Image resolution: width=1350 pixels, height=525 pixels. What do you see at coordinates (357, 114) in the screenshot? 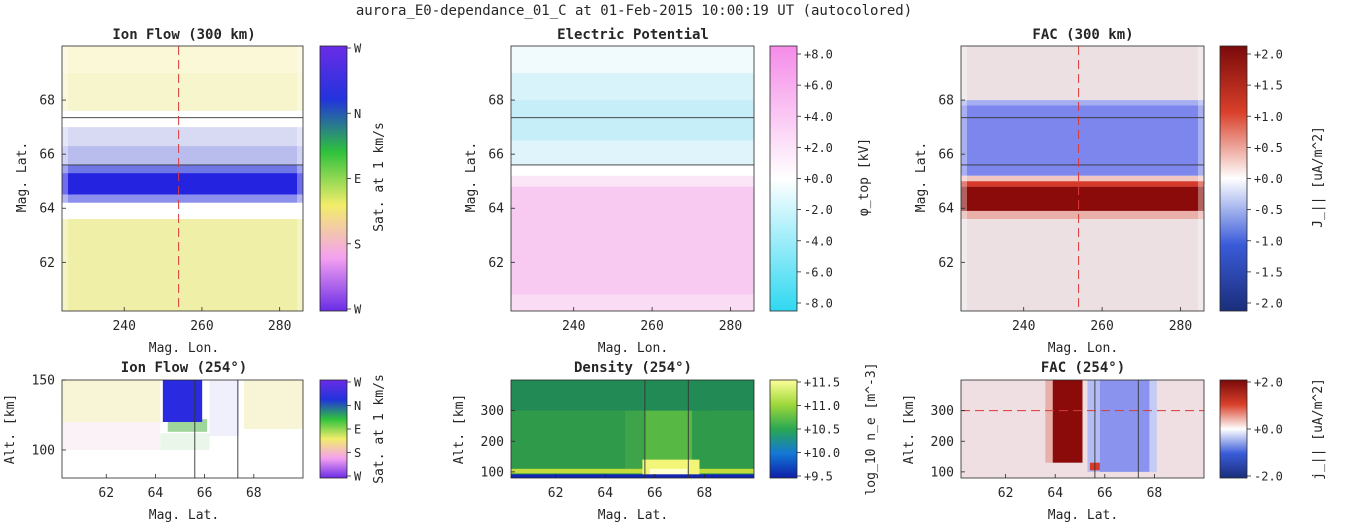
I see `colorbar-tick-label: N` at bounding box center [357, 114].